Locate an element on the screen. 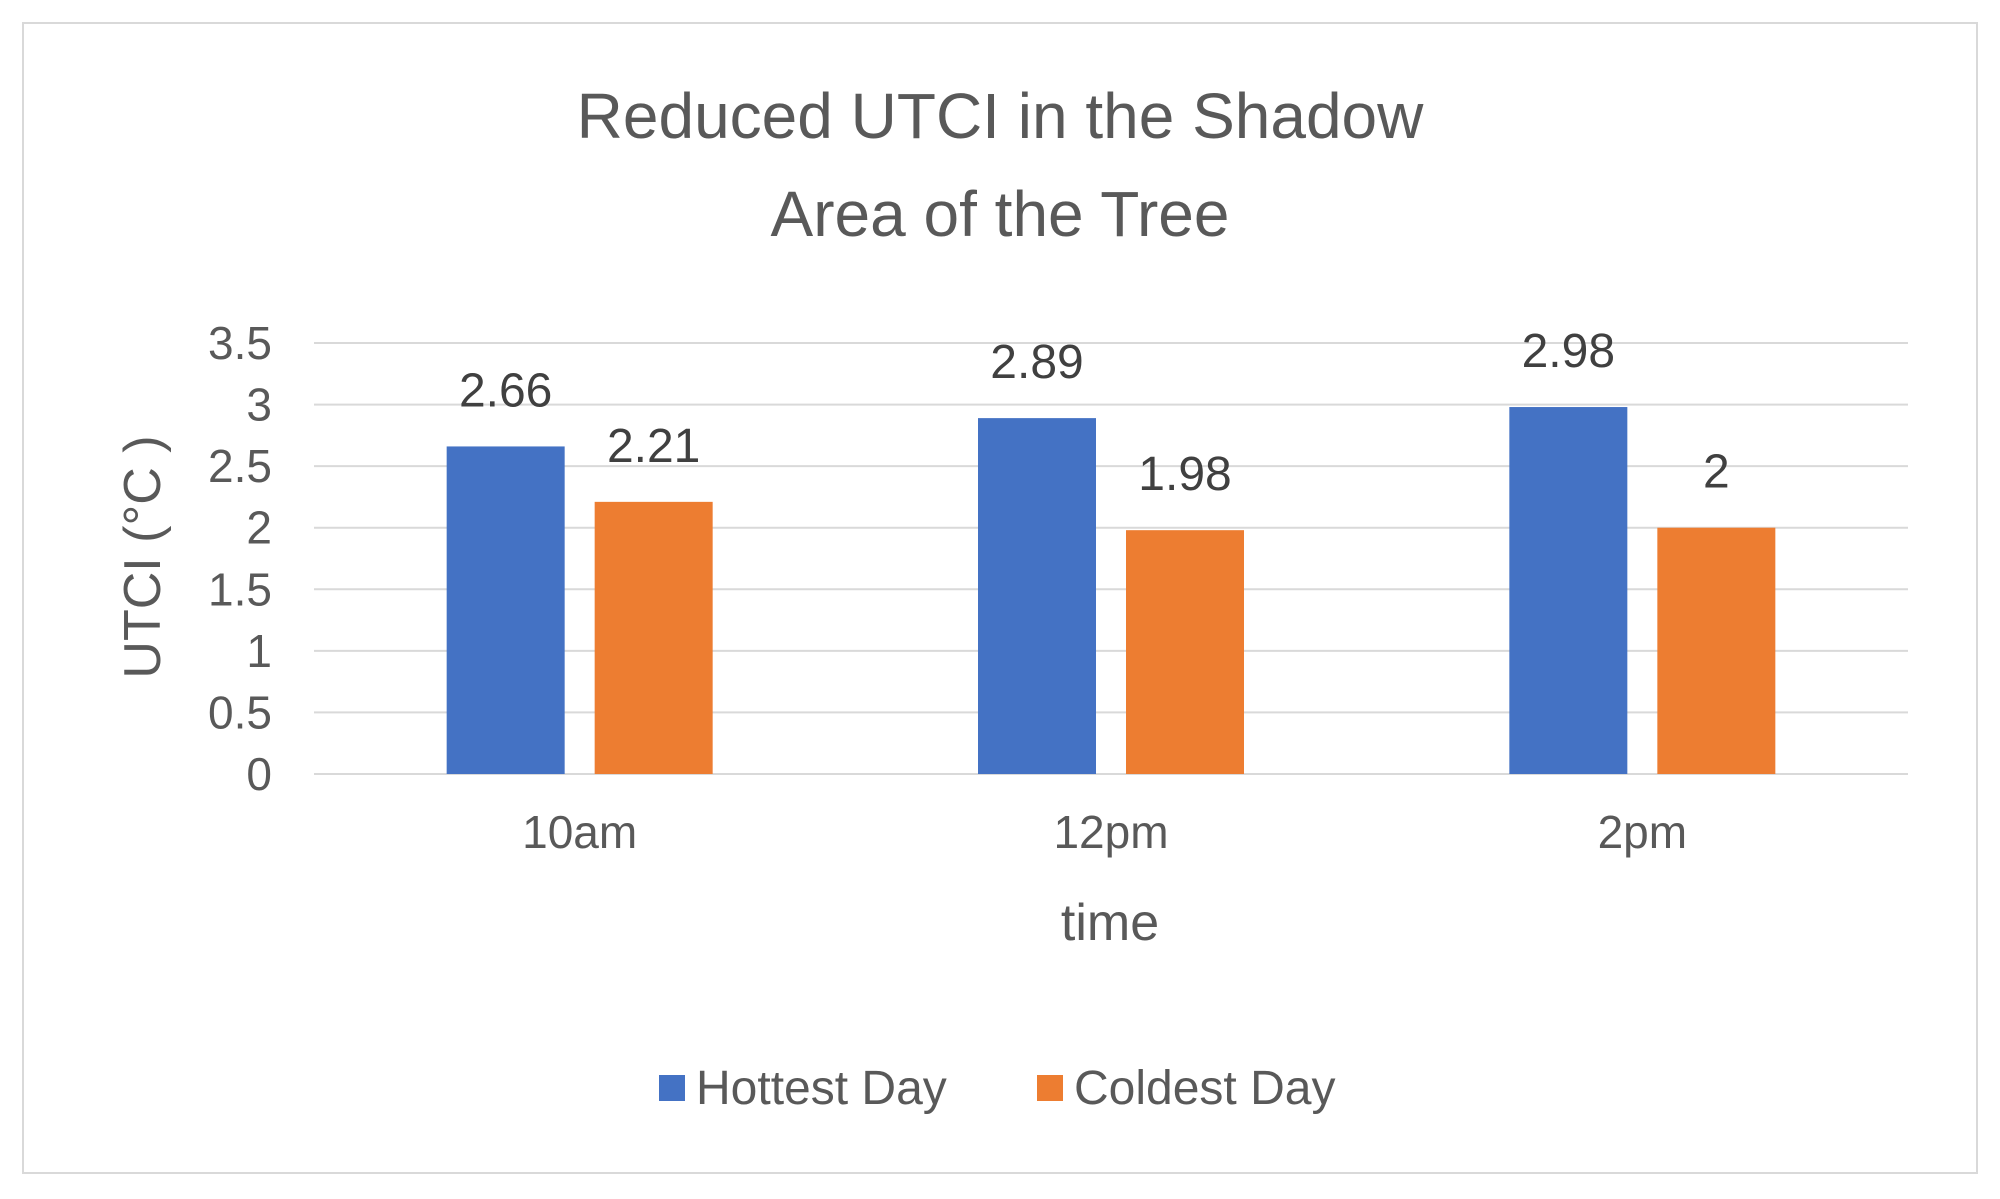  data-labels: 2.66 2.21 2.89 1.98 2.98 2 is located at coordinates (1094, 413).